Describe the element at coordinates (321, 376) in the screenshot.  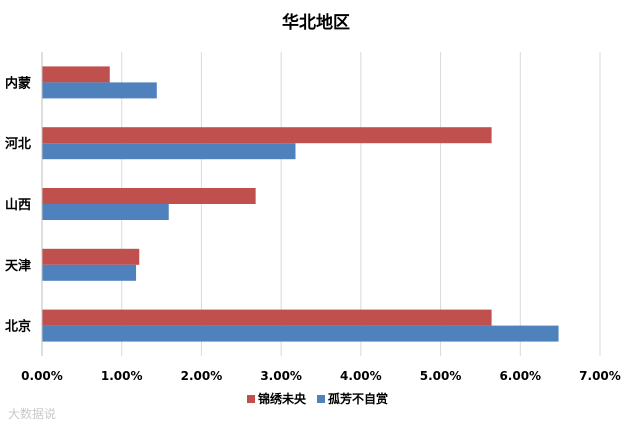
I see `x-axis-labels: 0.00% 1.00% 2.00% 3.00% 4.00% 5.00% 6.00% 7.00%` at that location.